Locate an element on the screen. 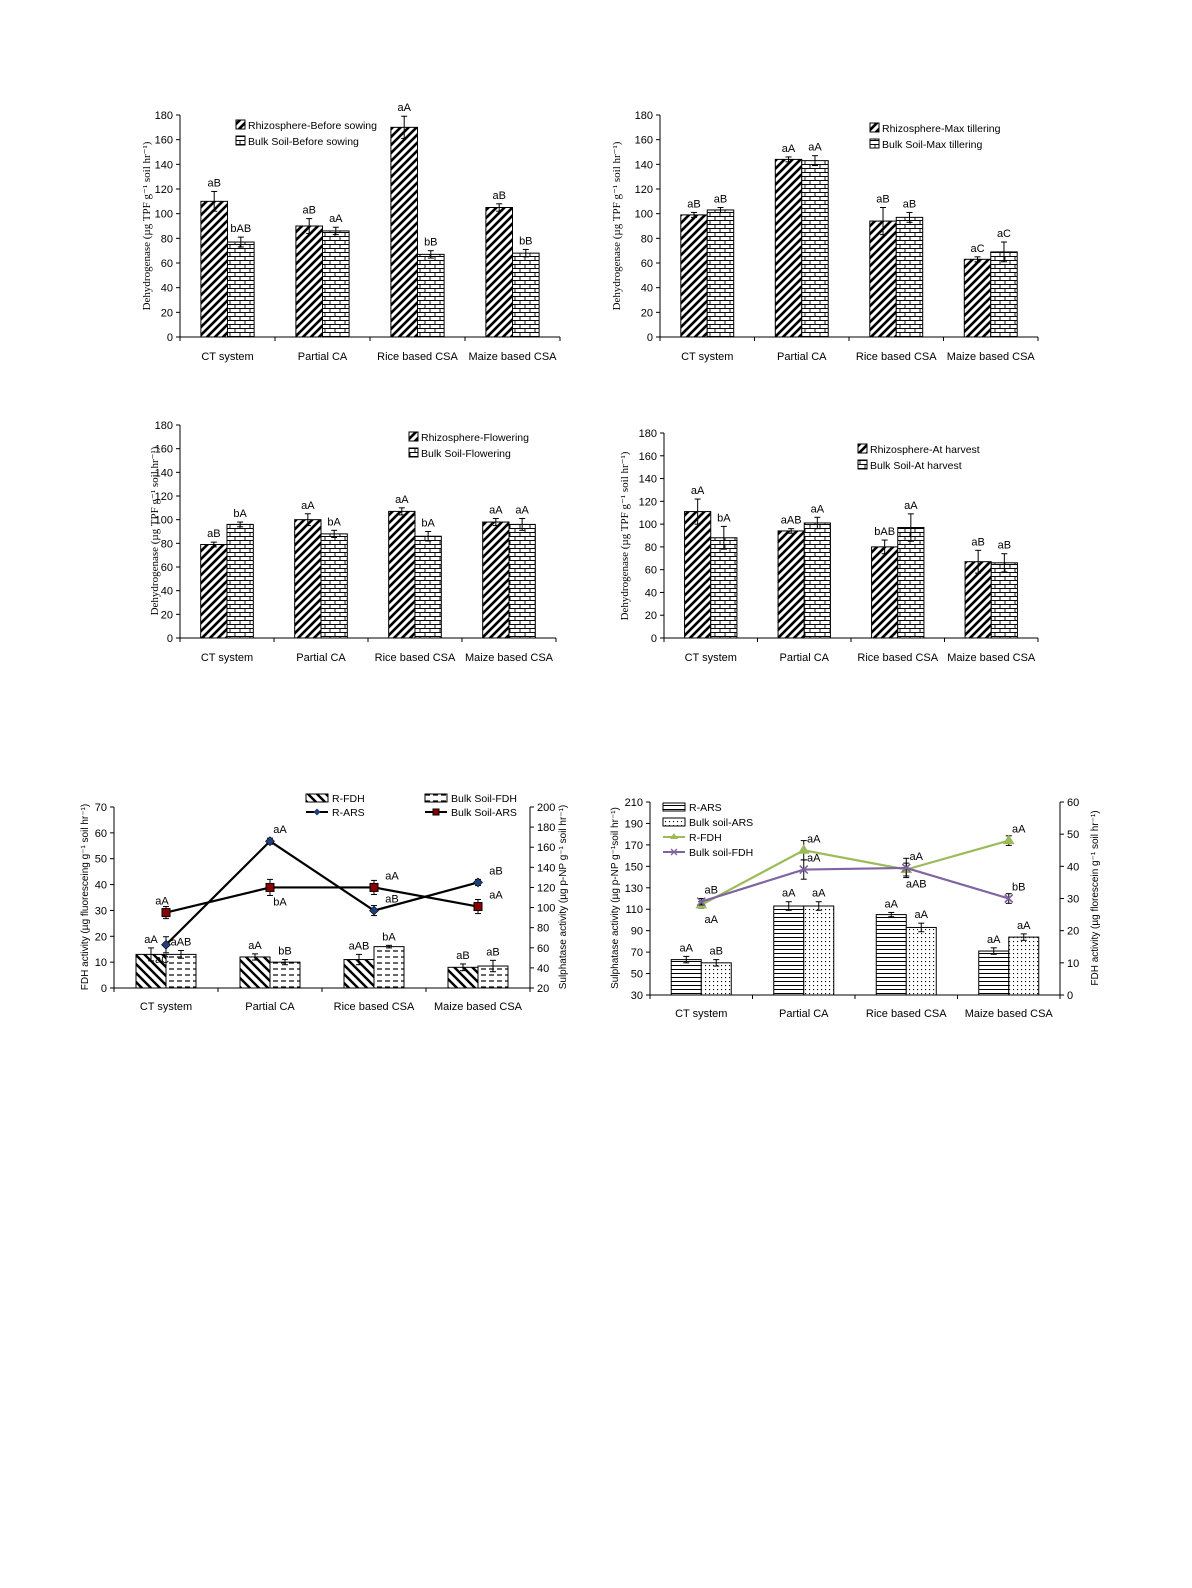 The image size is (1192, 1588). legend-label: Rhizosphere-At harvest is located at coordinates (925, 450).